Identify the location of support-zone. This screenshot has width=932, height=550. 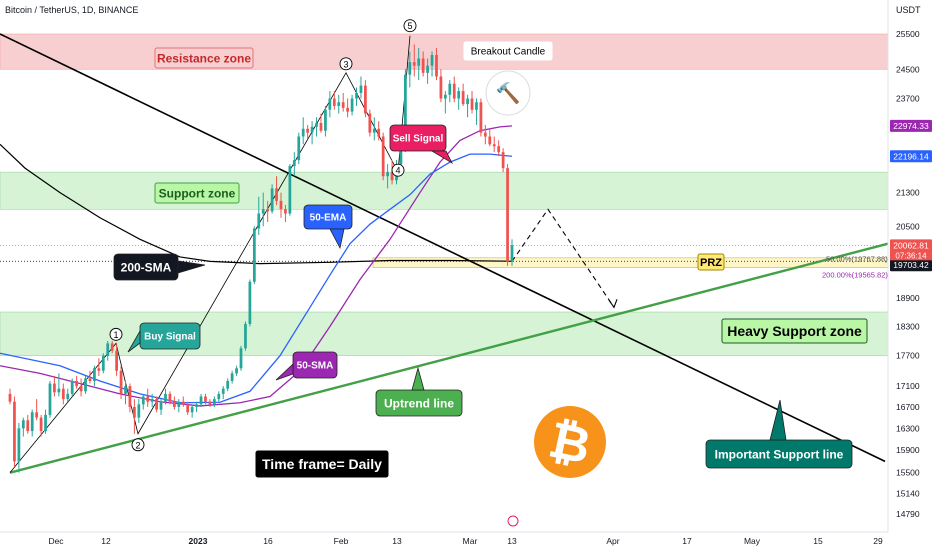
(444, 190).